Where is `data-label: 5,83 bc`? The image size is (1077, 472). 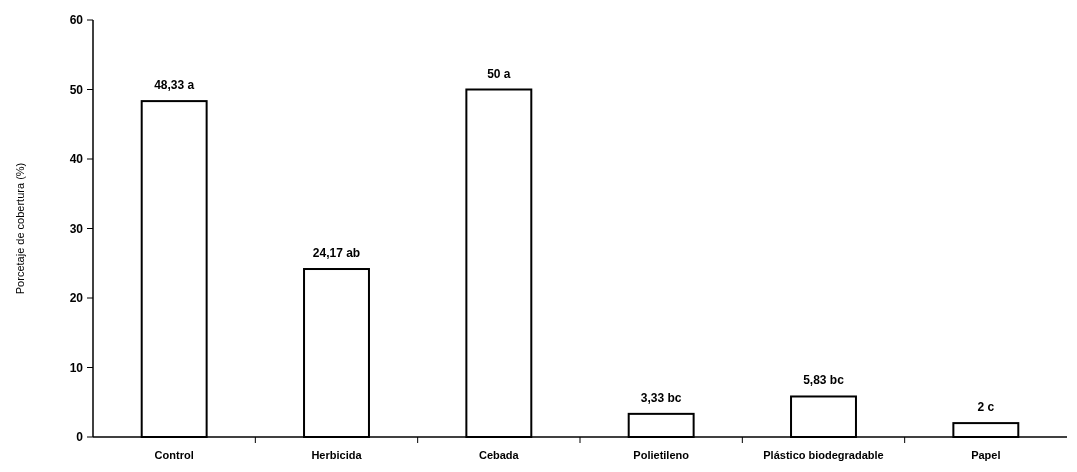 data-label: 5,83 bc is located at coordinates (824, 380).